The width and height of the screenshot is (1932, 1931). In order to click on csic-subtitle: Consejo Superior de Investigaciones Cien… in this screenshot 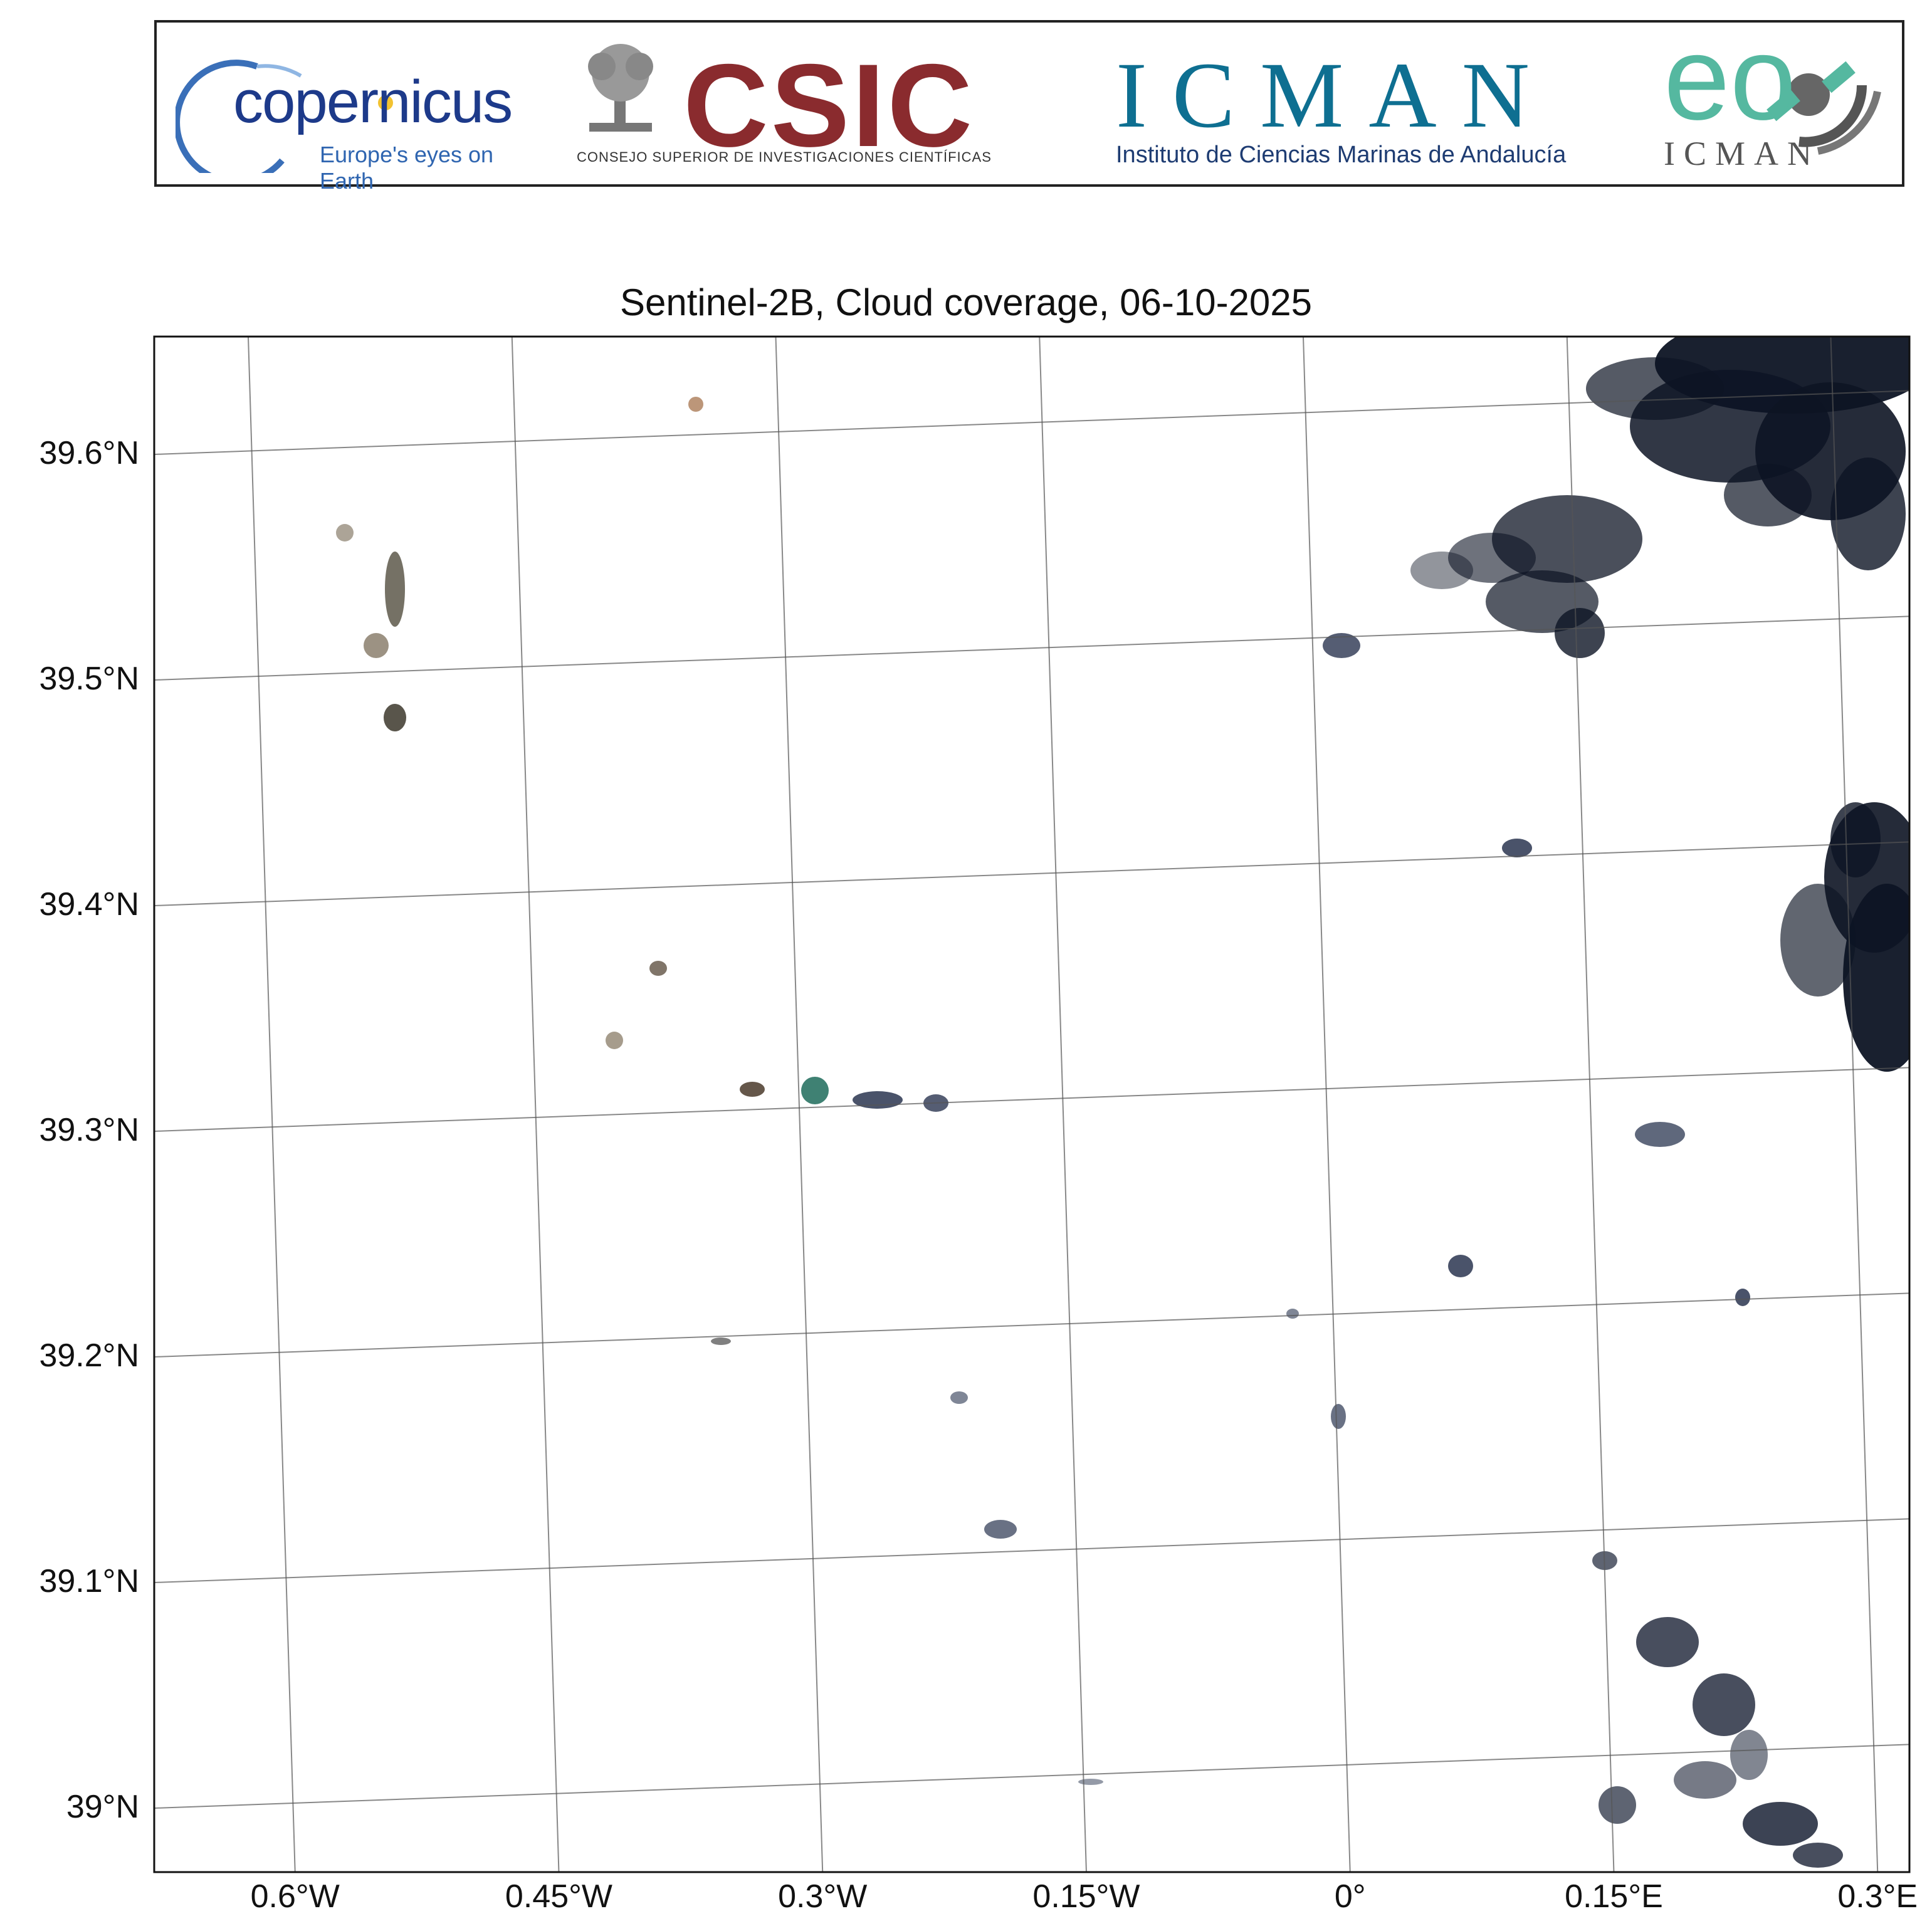, I will do `click(785, 157)`.